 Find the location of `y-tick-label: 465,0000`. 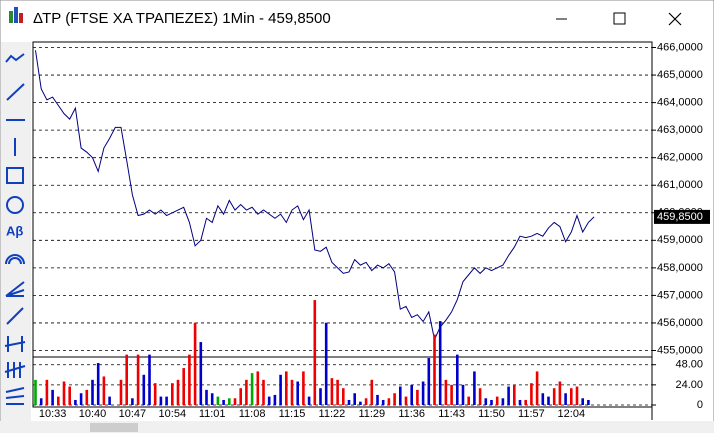

y-tick-label: 465,0000 is located at coordinates (680, 75).